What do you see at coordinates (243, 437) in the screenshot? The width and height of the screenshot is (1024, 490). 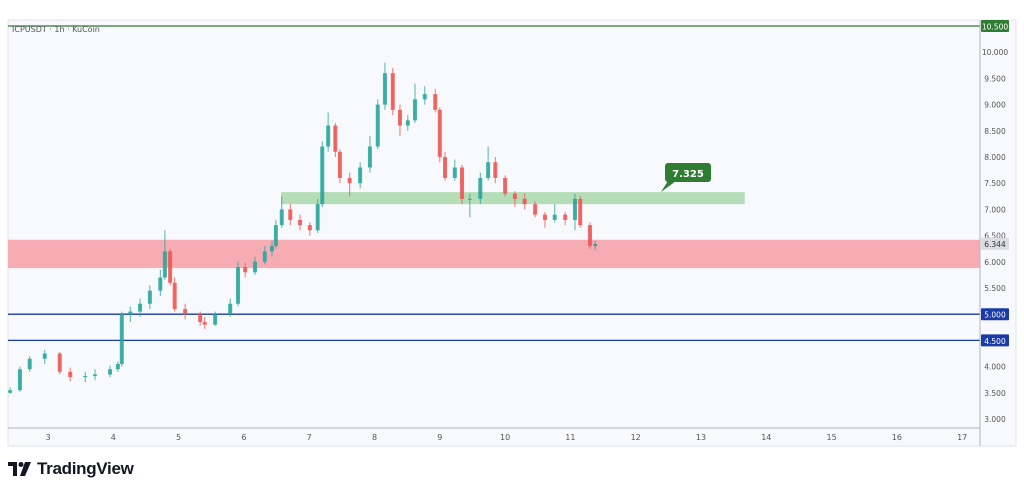 I see `time-tick-label: 6` at bounding box center [243, 437].